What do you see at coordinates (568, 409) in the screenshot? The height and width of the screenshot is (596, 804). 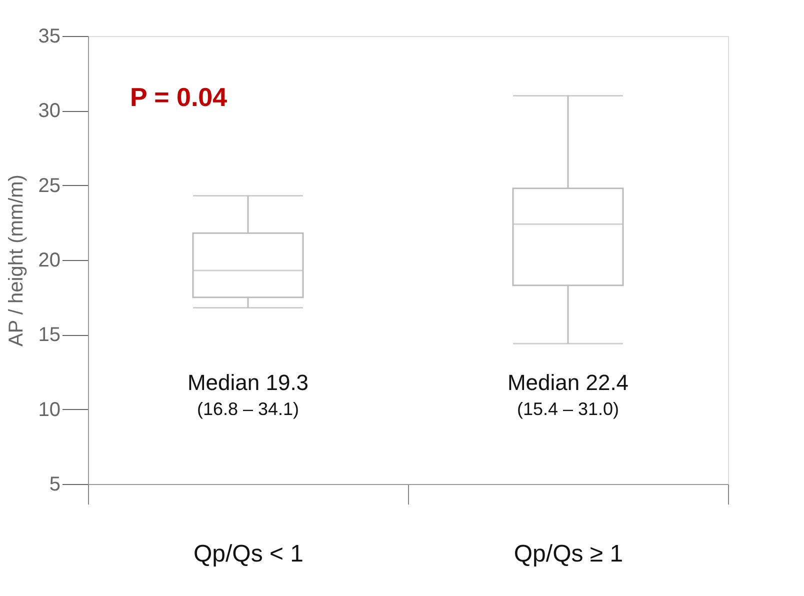 I see `annotation: (15.4 – 31.0)` at bounding box center [568, 409].